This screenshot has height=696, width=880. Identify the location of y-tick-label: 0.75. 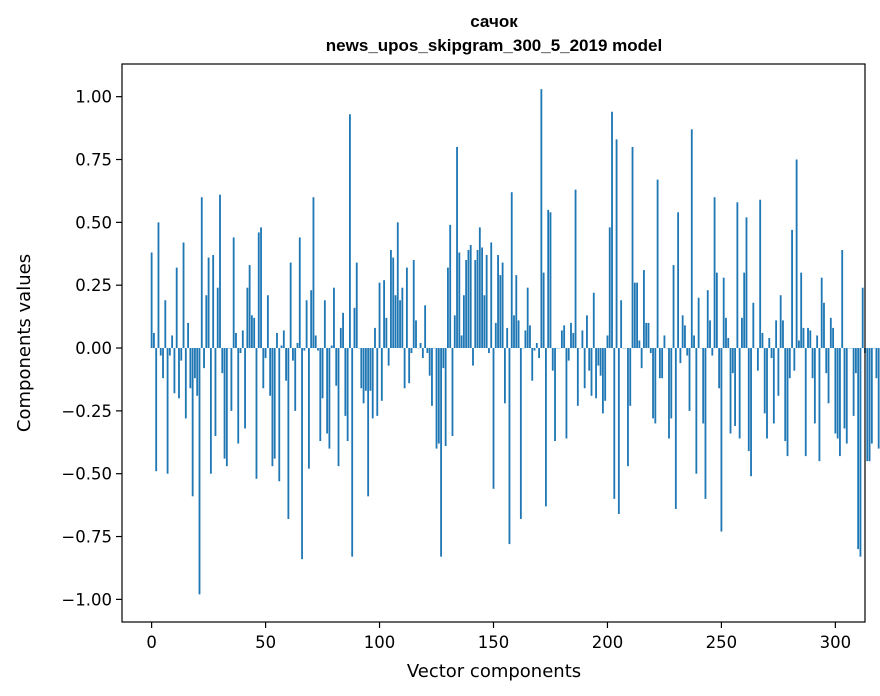
(93, 160).